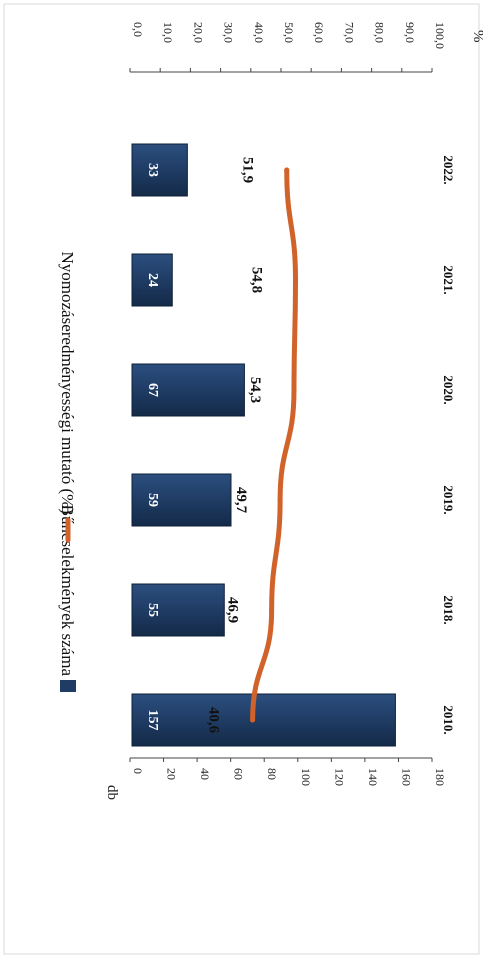  What do you see at coordinates (152, 720) in the screenshot?
I see `bar-value-label: 157` at bounding box center [152, 720].